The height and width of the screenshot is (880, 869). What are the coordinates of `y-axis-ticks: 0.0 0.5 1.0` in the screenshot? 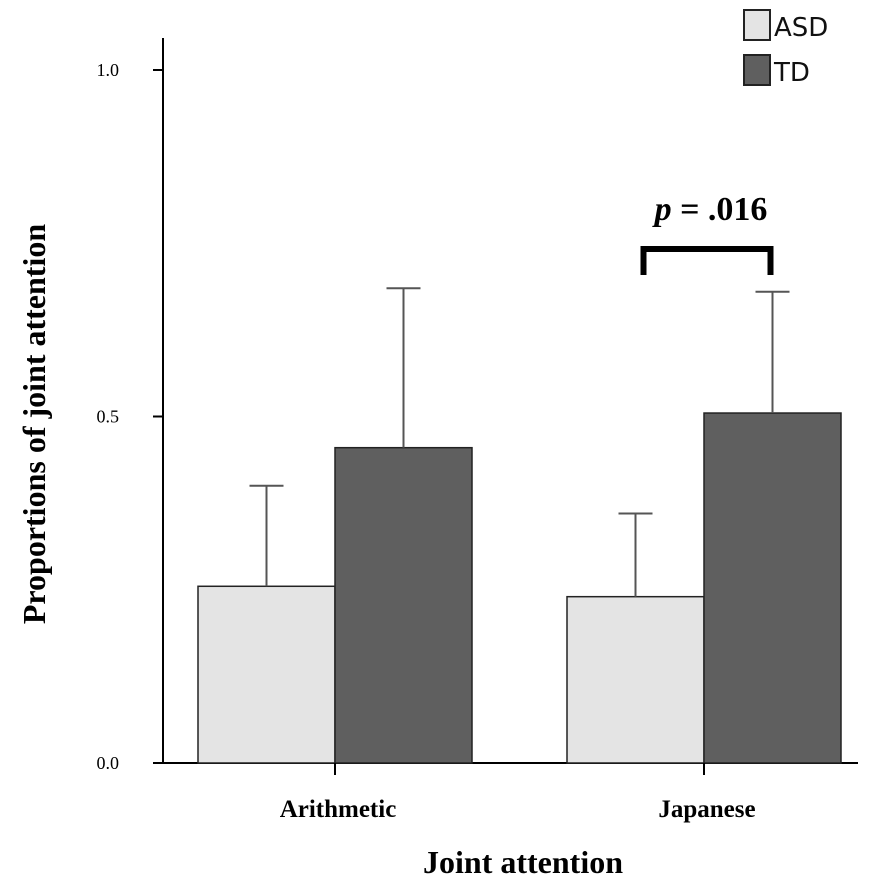 It's located at (130, 416).